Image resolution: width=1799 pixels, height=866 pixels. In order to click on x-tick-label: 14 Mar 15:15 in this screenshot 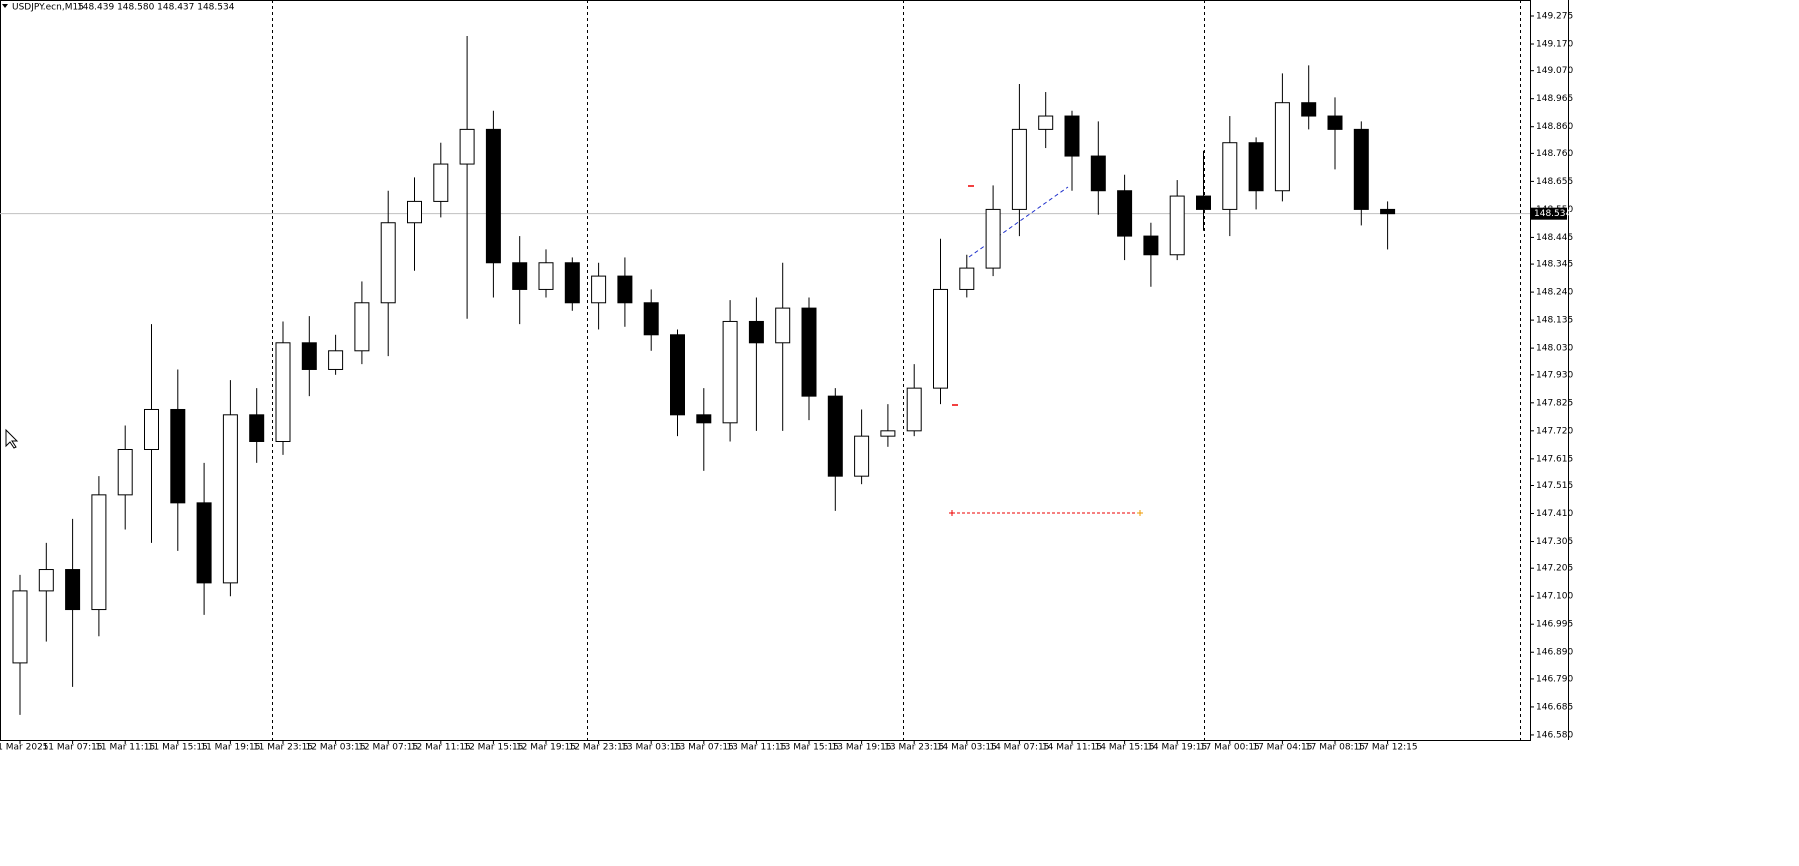, I will do `click(1125, 748)`.